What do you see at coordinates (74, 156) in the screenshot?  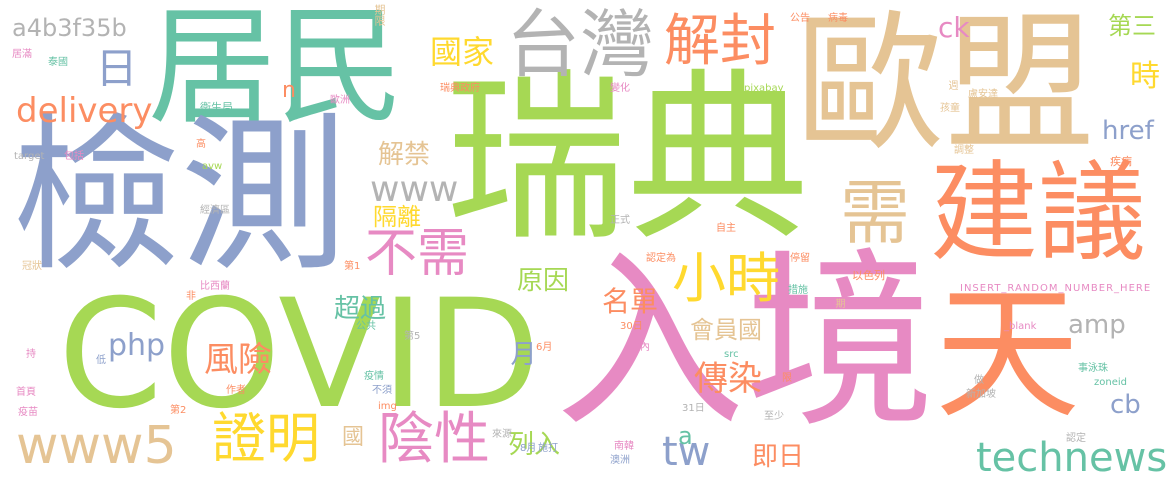 I see `word-baokuo: 包括` at bounding box center [74, 156].